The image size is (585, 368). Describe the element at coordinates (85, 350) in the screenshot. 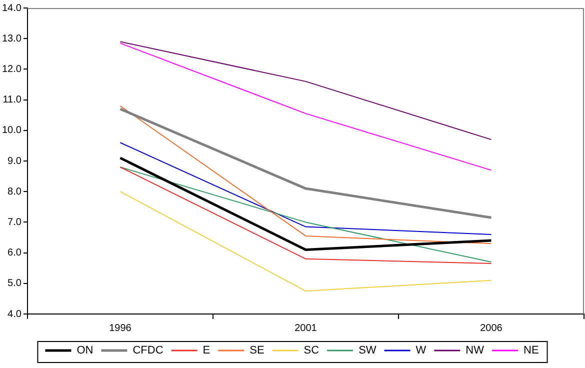

I see `legend-label: ON` at that location.